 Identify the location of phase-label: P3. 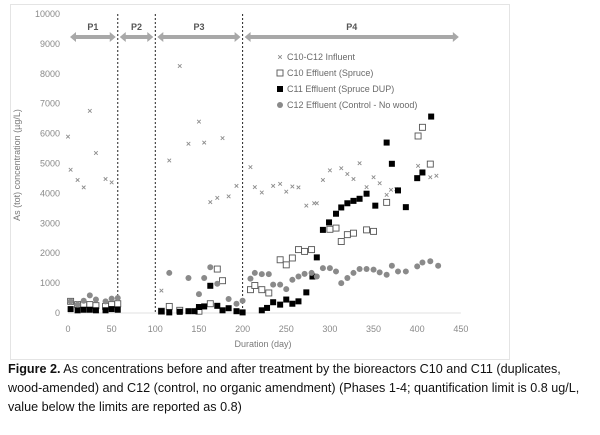
(198, 27).